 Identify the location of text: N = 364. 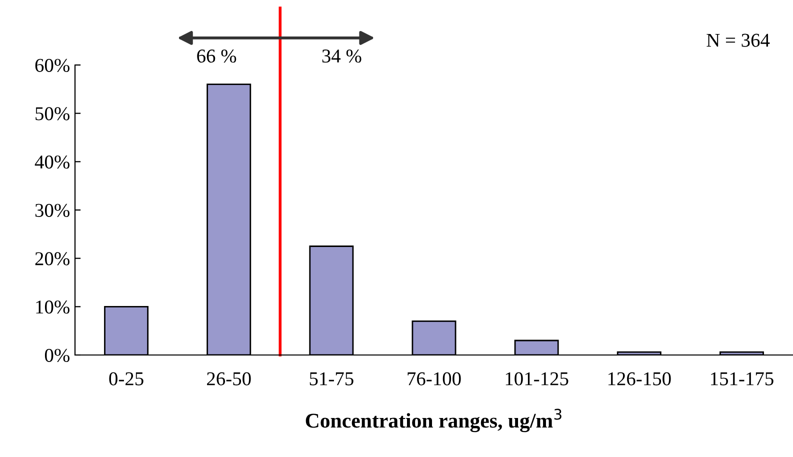
(738, 40).